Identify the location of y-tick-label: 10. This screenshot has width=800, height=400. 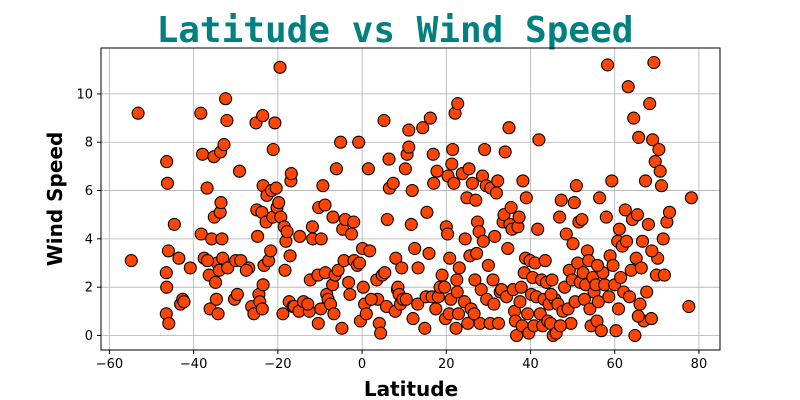
(84, 94).